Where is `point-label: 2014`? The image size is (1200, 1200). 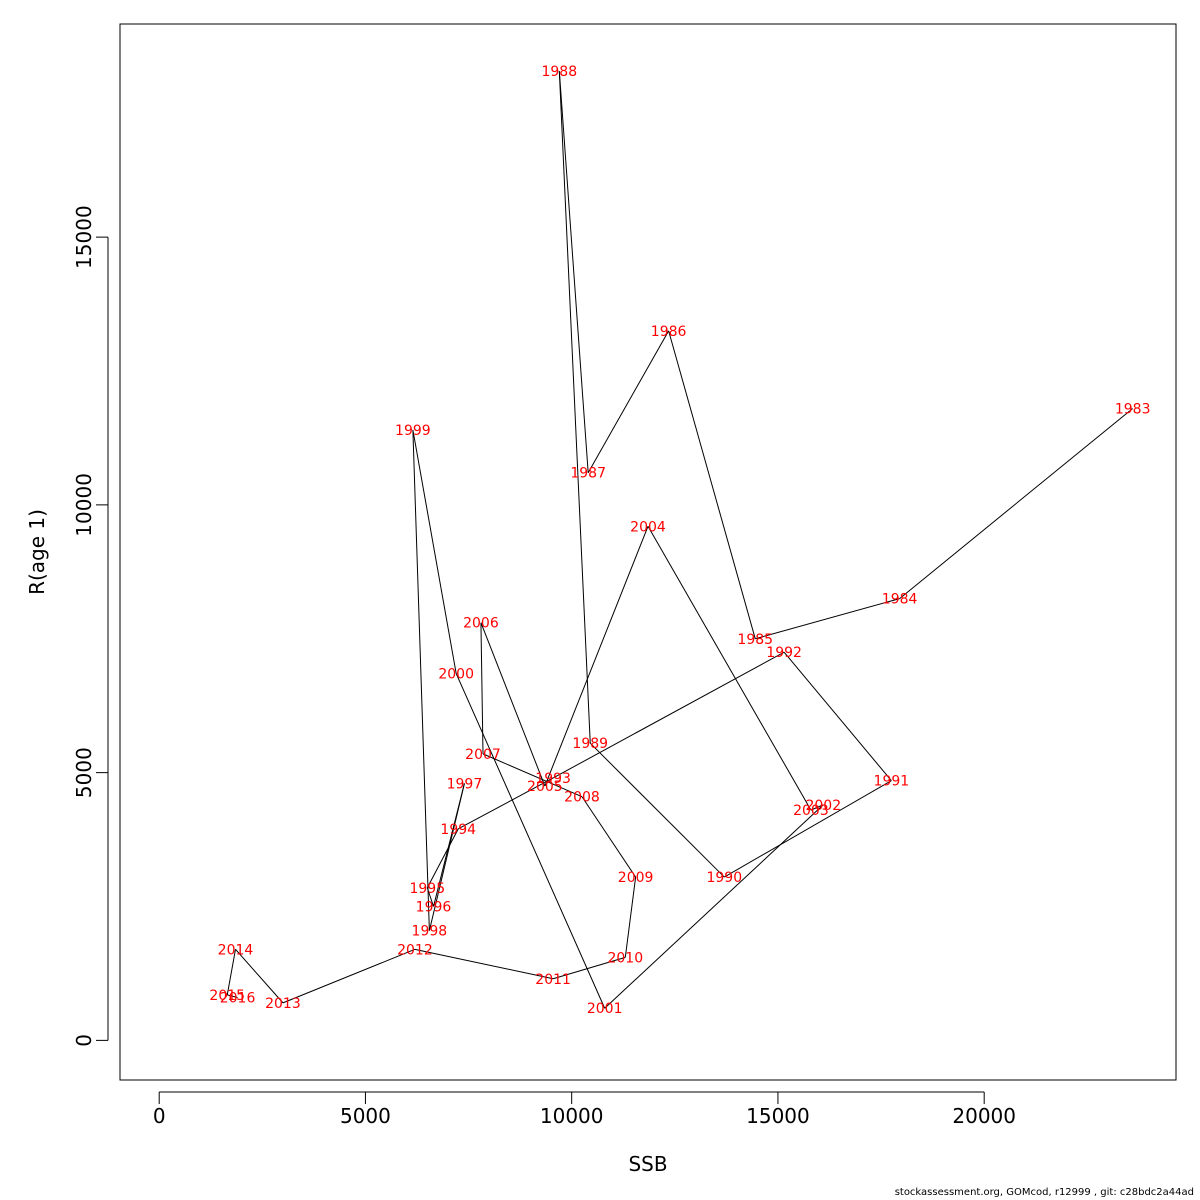 point-label: 2014 is located at coordinates (236, 950).